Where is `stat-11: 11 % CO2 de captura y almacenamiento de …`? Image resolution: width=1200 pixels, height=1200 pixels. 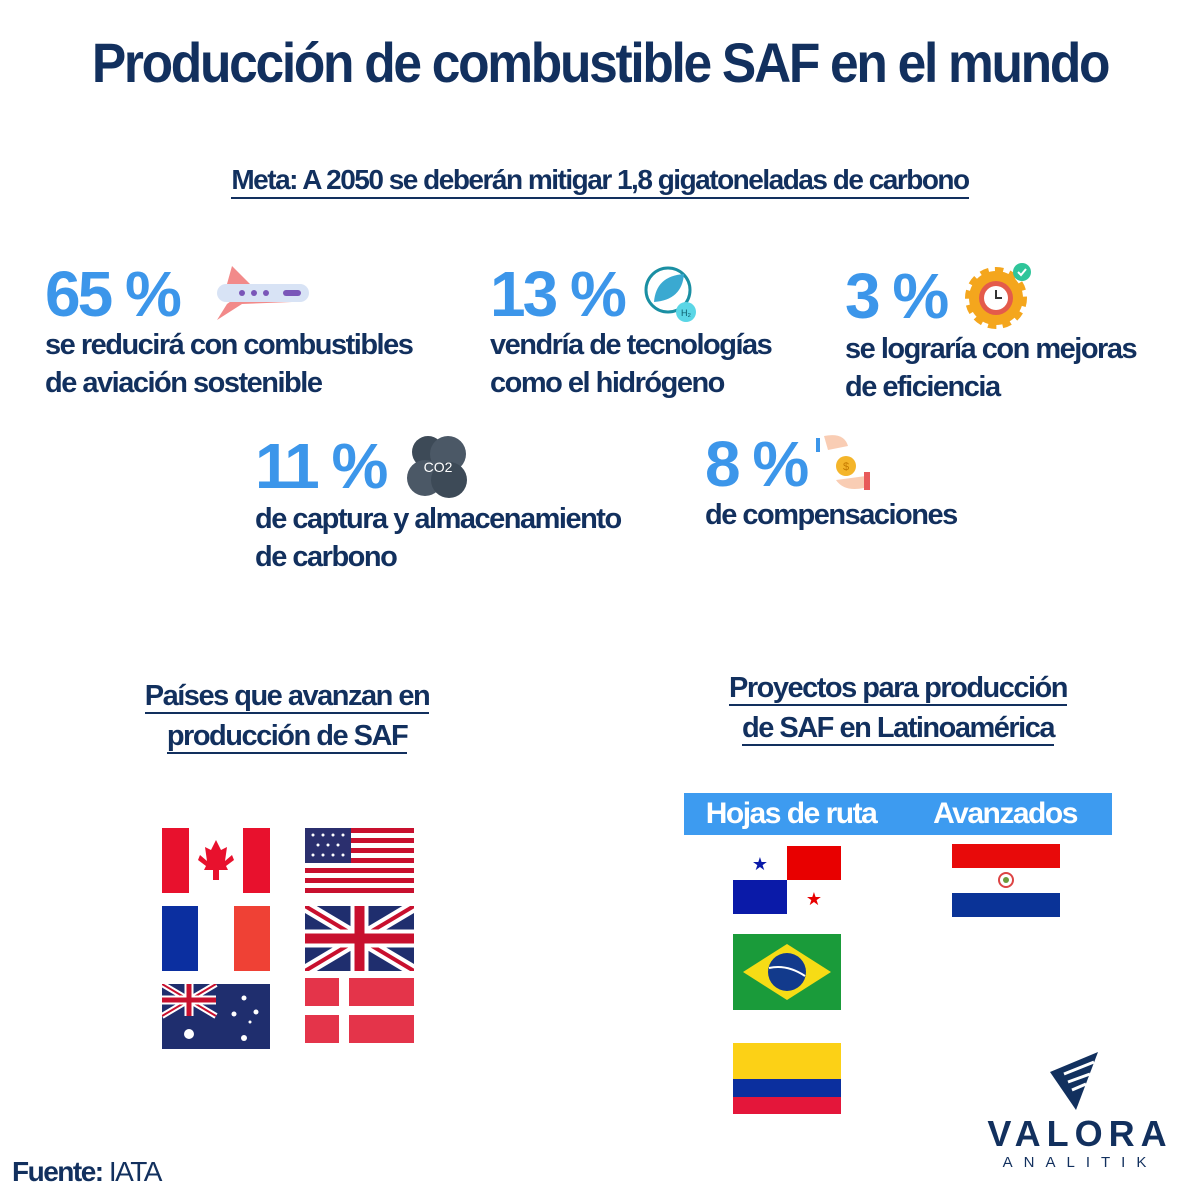 stat-11: 11 % CO2 de captura y almacenamiento de … is located at coordinates (438, 501).